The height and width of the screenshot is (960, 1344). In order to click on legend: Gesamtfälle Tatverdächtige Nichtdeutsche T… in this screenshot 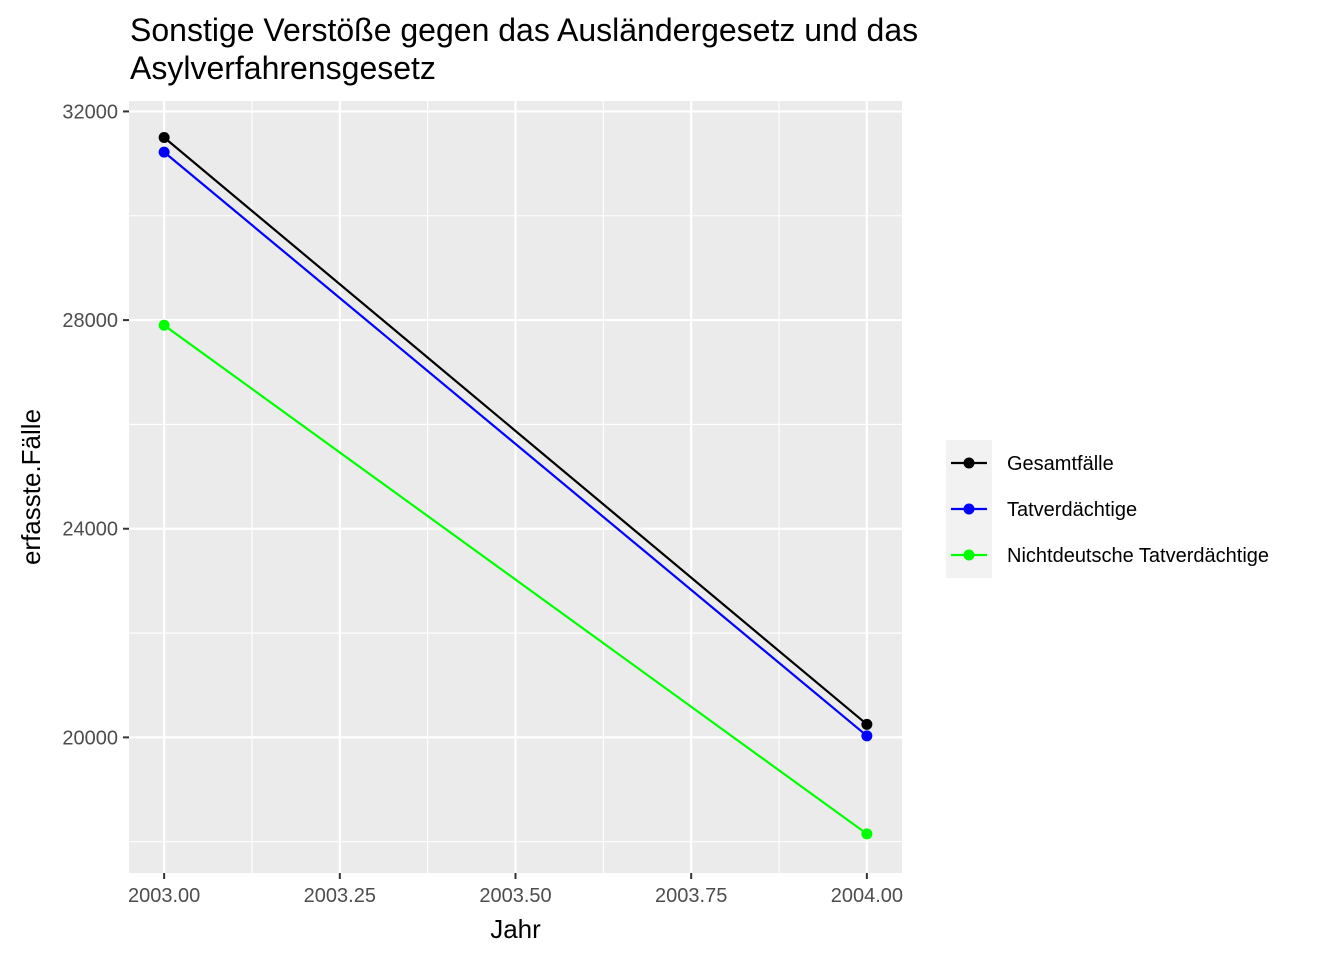, I will do `click(1107, 509)`.